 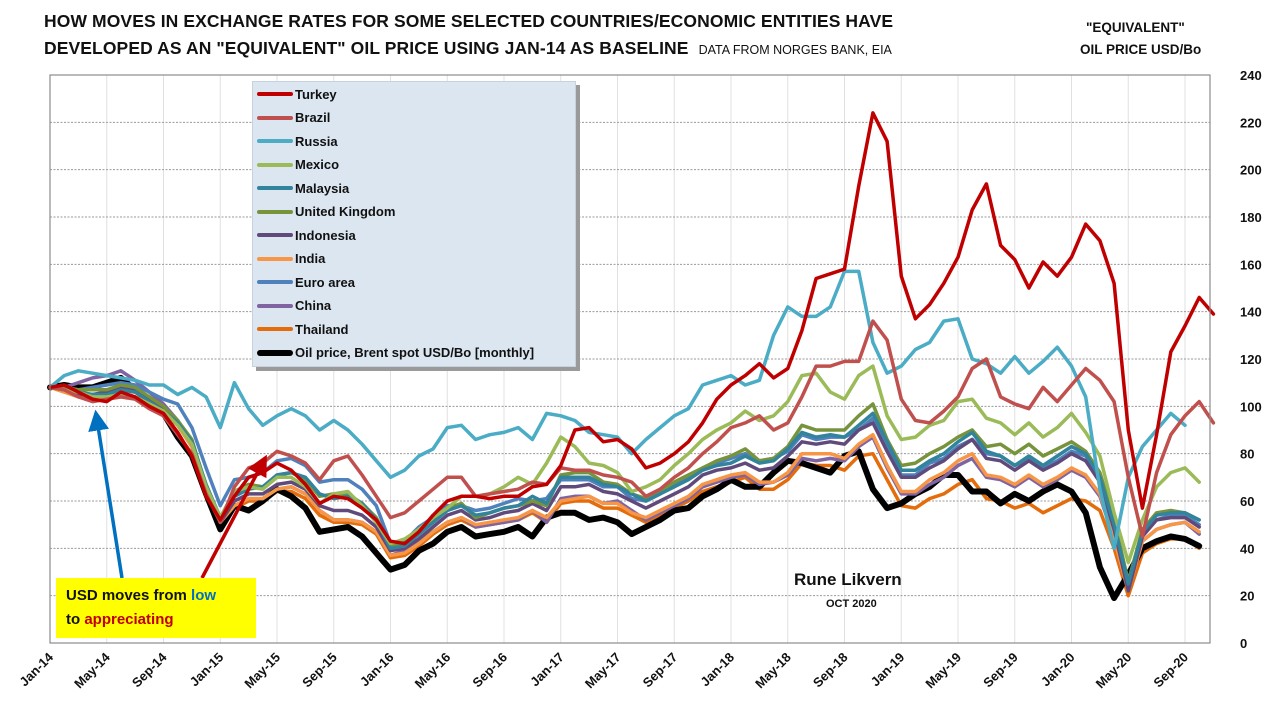 I want to click on legend-item: Malaysia, so click(x=303, y=188).